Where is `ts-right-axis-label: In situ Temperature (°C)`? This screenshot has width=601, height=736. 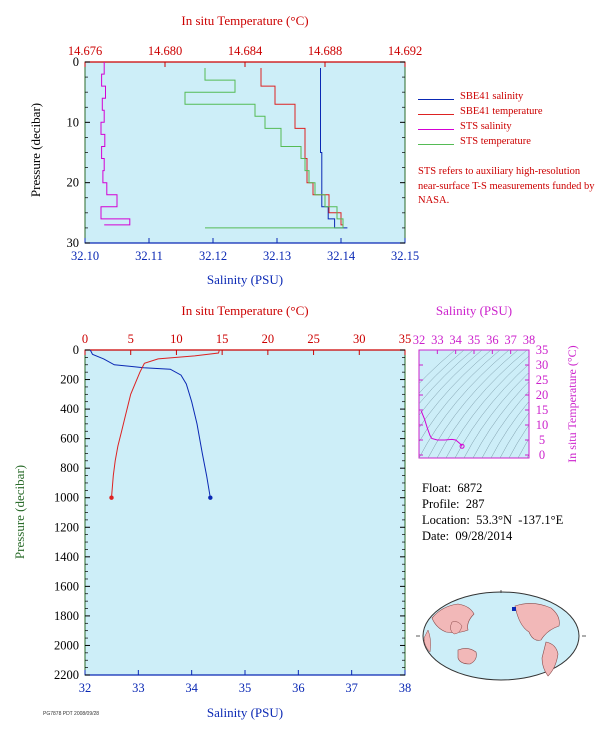 ts-right-axis-label: In situ Temperature (°C) is located at coordinates (572, 403).